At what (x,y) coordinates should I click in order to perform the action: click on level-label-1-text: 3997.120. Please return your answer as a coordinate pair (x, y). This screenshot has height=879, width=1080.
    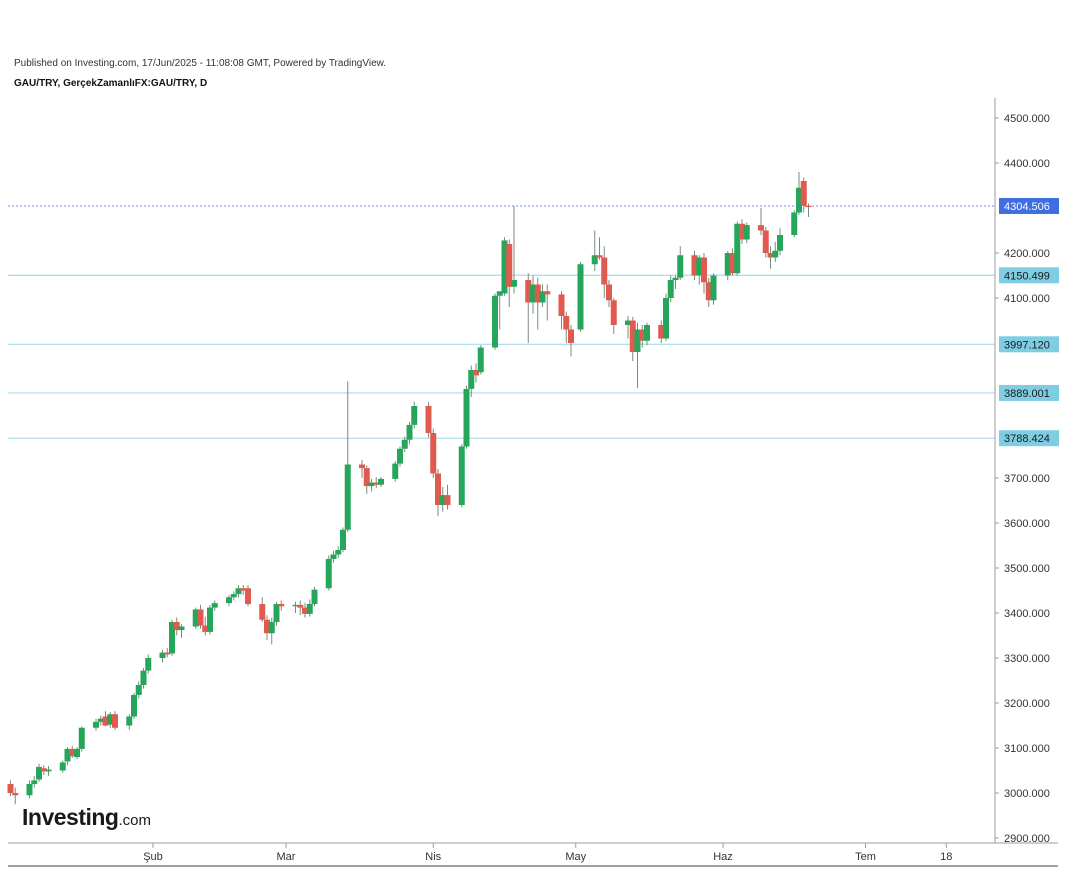
    Looking at the image, I should click on (1027, 345).